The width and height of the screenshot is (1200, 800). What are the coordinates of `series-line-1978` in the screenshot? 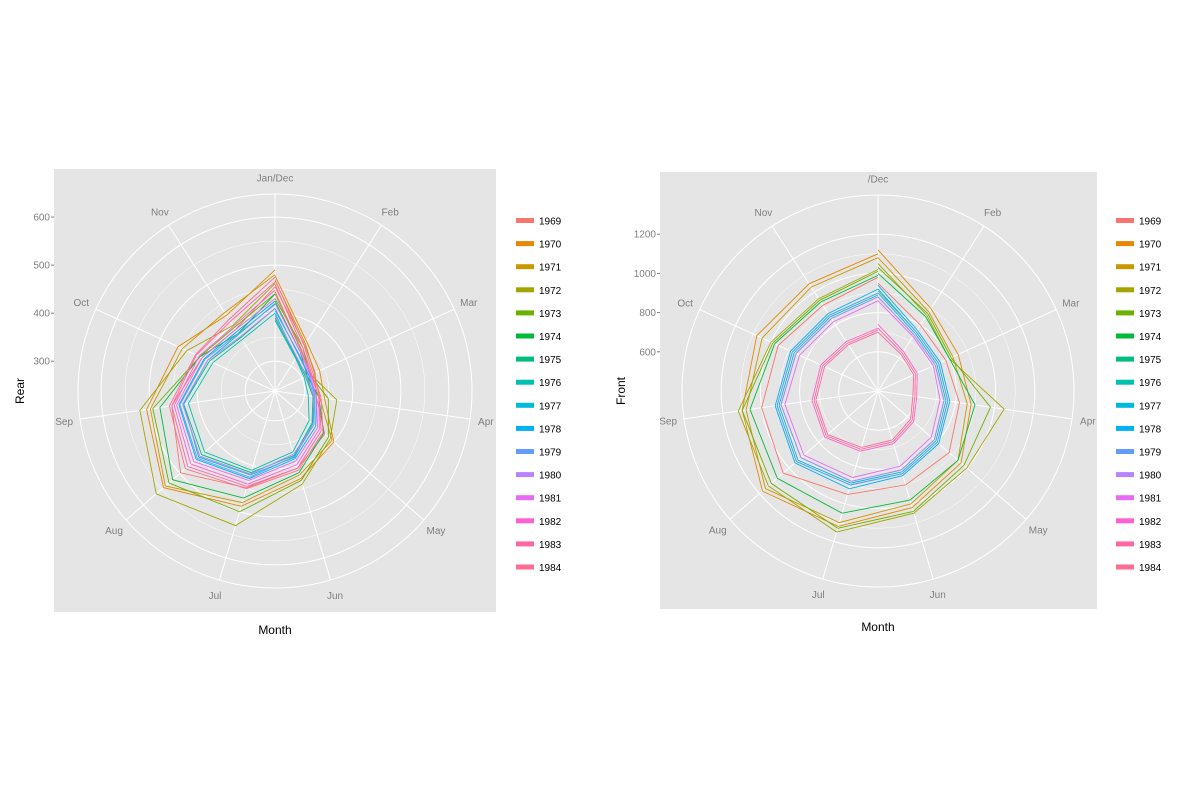 It's located at (862, 387).